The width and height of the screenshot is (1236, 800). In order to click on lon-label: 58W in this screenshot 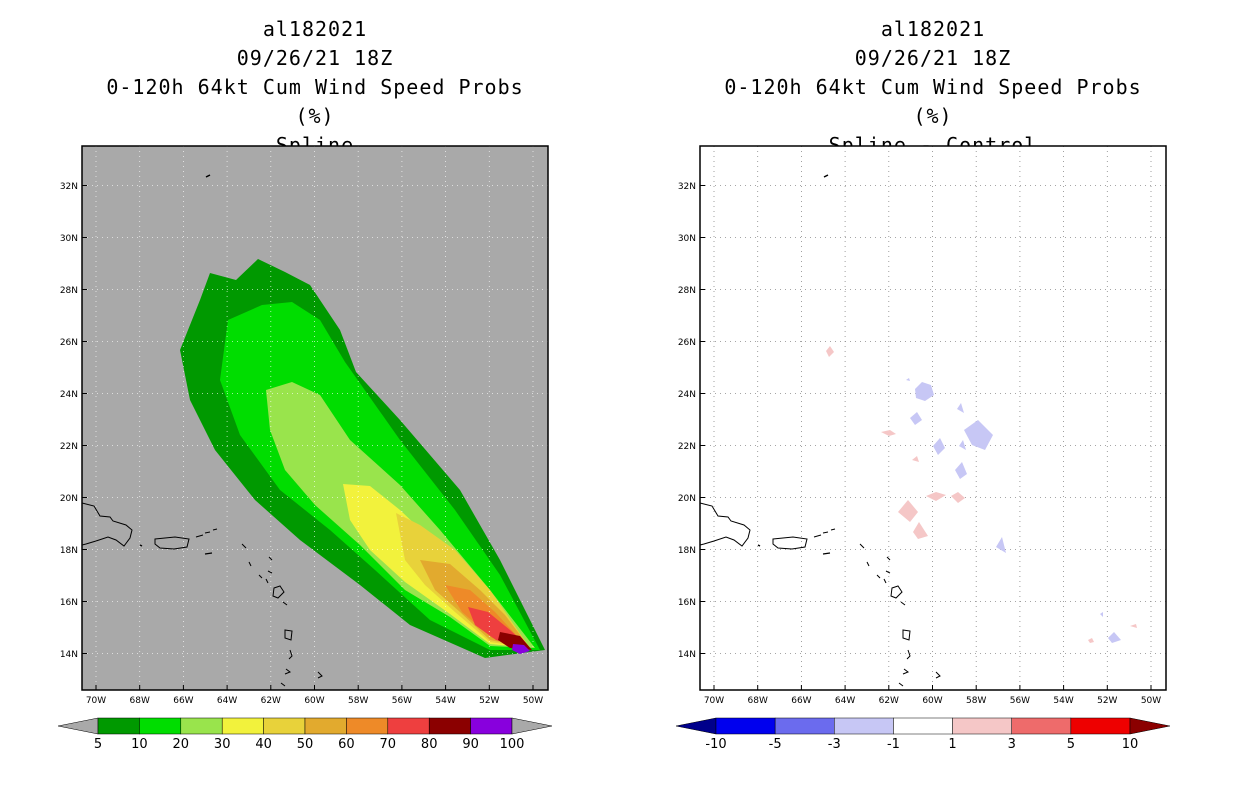, I will do `click(358, 701)`.